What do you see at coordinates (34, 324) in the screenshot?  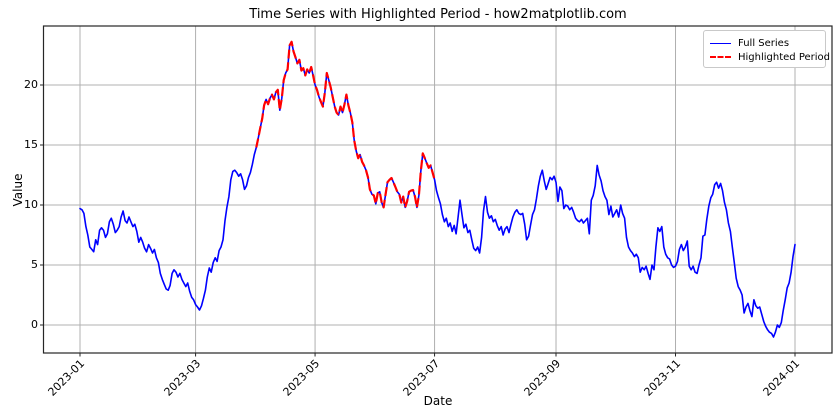 I see `y-tick-label: 0` at bounding box center [34, 324].